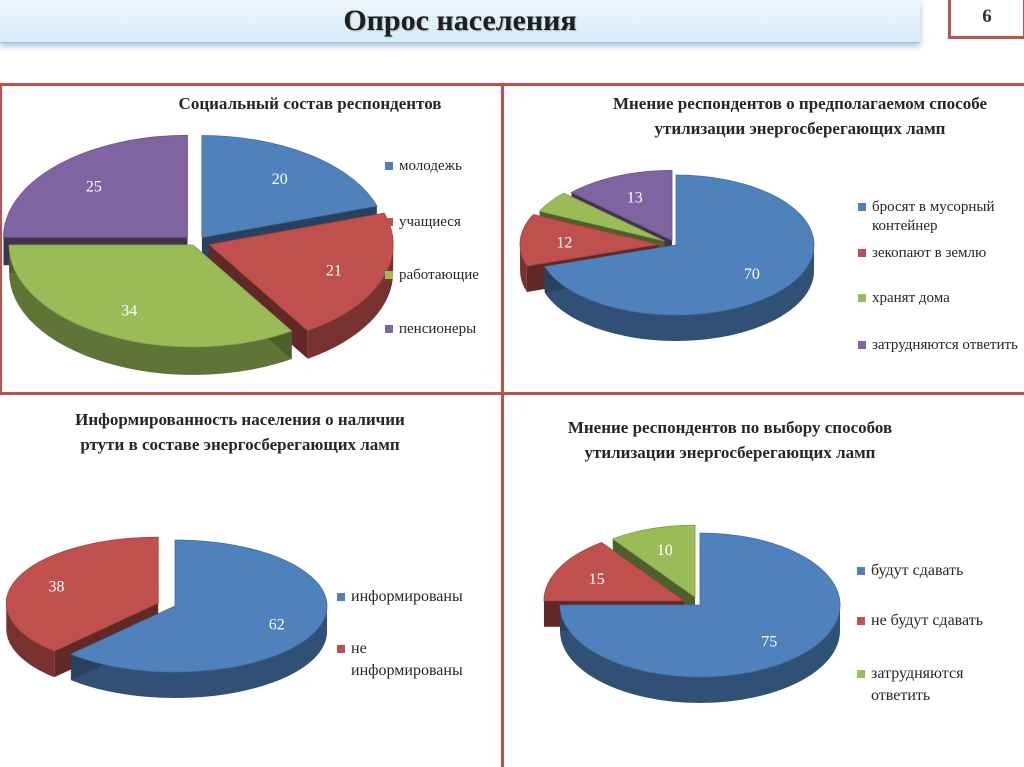  What do you see at coordinates (512, 393) in the screenshot?
I see `divider-middle` at bounding box center [512, 393].